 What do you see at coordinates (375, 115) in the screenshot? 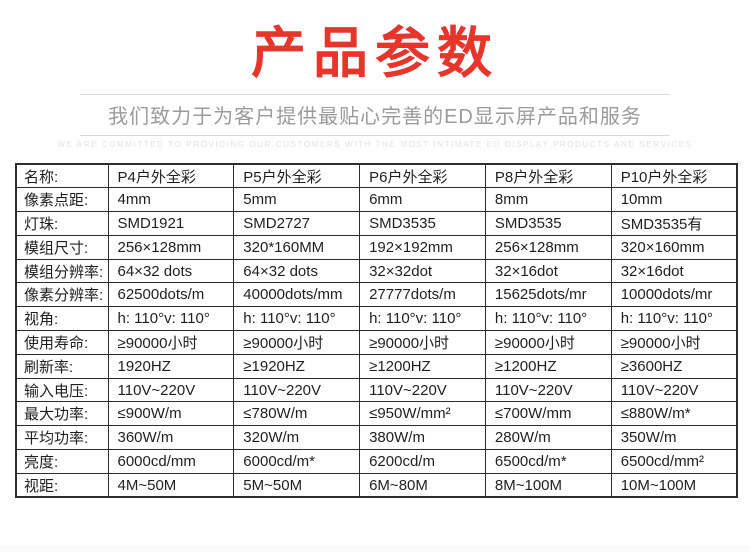
I see `subtitle-divider: 我们致力于为客户提供最贴心完善的ED显示屏产品和服务` at bounding box center [375, 115].